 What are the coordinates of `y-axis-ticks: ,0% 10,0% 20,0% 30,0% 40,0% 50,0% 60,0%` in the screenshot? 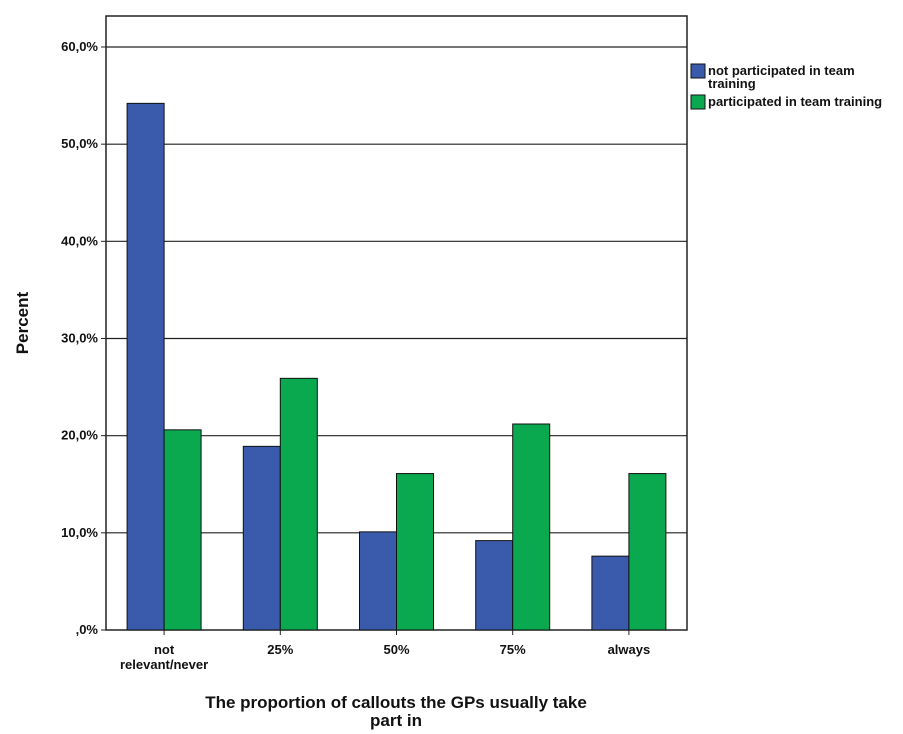 It's located at (83, 338).